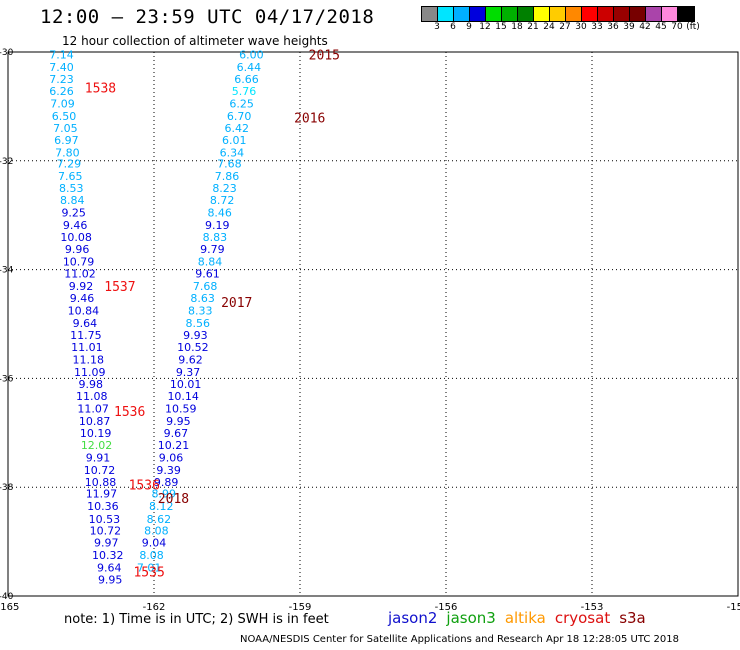 The width and height of the screenshot is (740, 650). Describe the element at coordinates (549, 27) in the screenshot. I see `color-scale-label: 24` at that location.